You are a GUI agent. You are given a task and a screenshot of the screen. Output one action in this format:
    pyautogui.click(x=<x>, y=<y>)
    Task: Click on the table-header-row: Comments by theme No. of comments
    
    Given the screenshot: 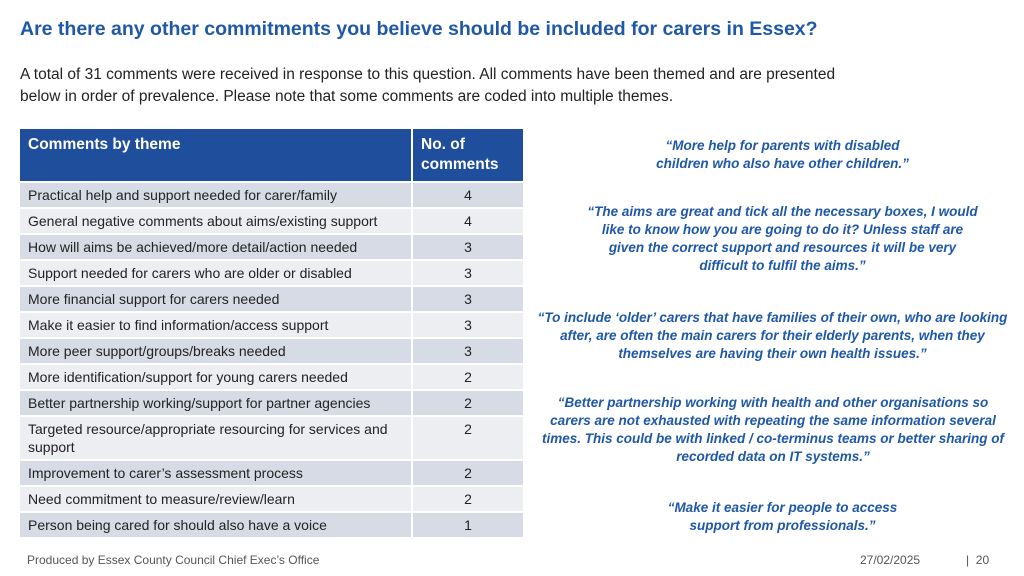 What is the action you would take?
    pyautogui.click(x=271, y=155)
    